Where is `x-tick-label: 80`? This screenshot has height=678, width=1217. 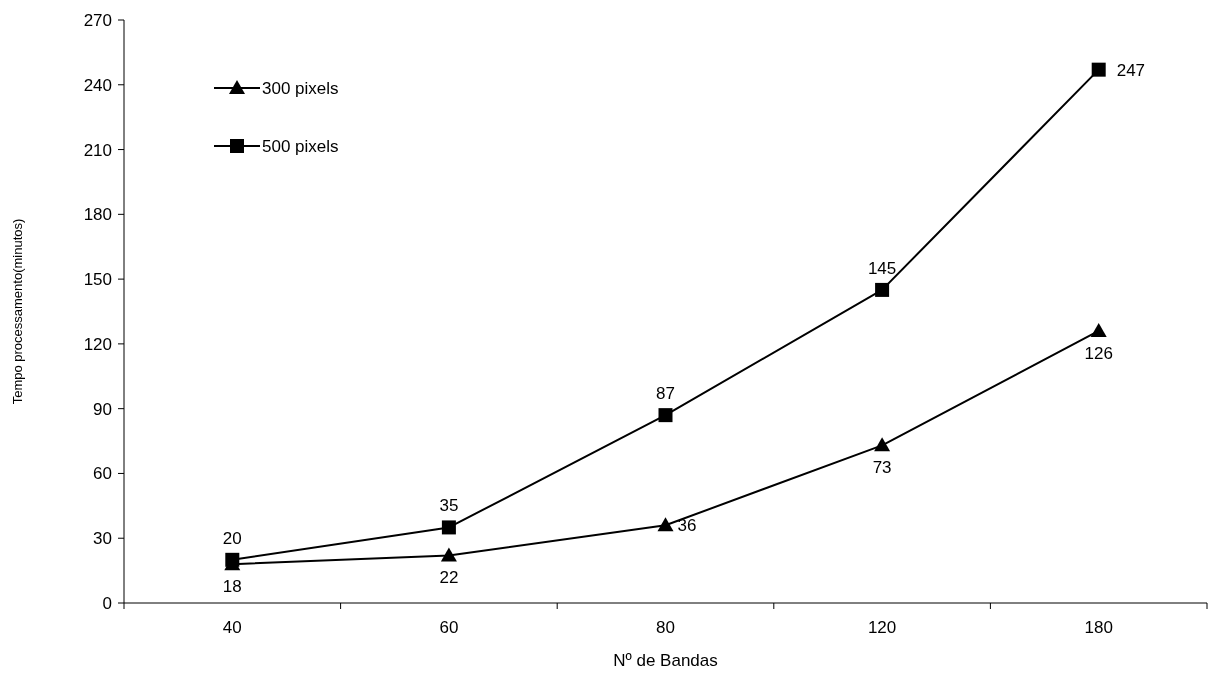 x-tick-label: 80 is located at coordinates (665, 627).